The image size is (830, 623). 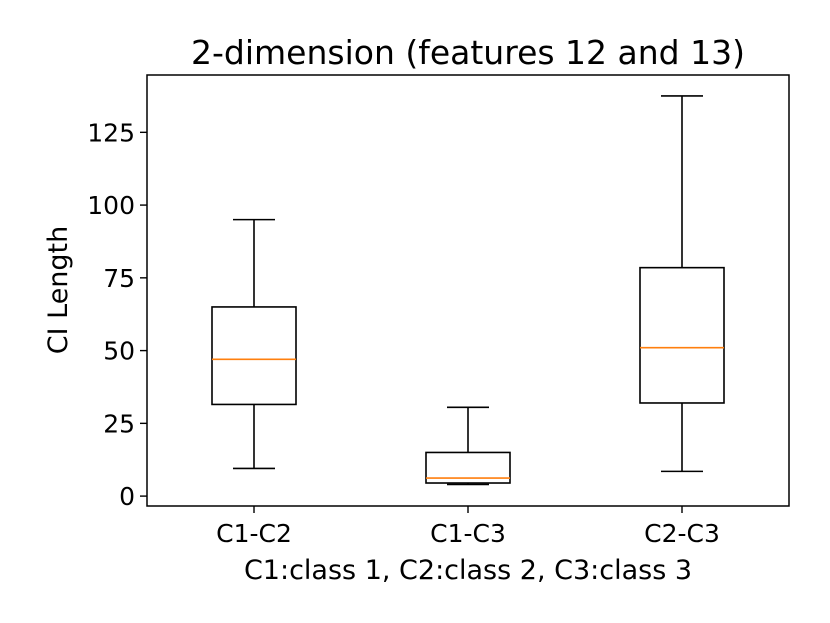 I want to click on x-axis-label: C1:class 1, C2:class 2, C3:class 3, so click(x=468, y=570).